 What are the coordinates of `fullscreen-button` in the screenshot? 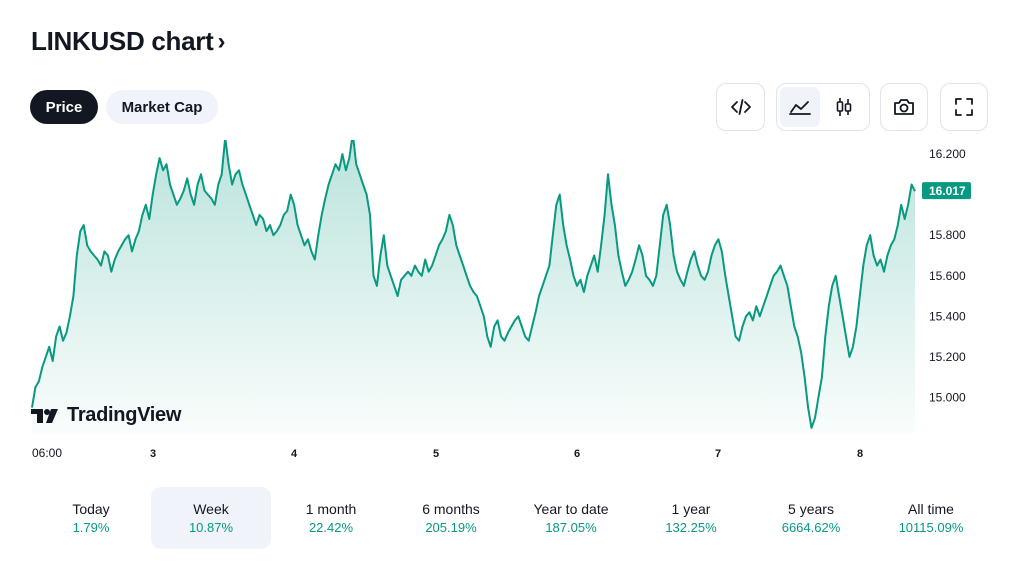 It's located at (964, 107).